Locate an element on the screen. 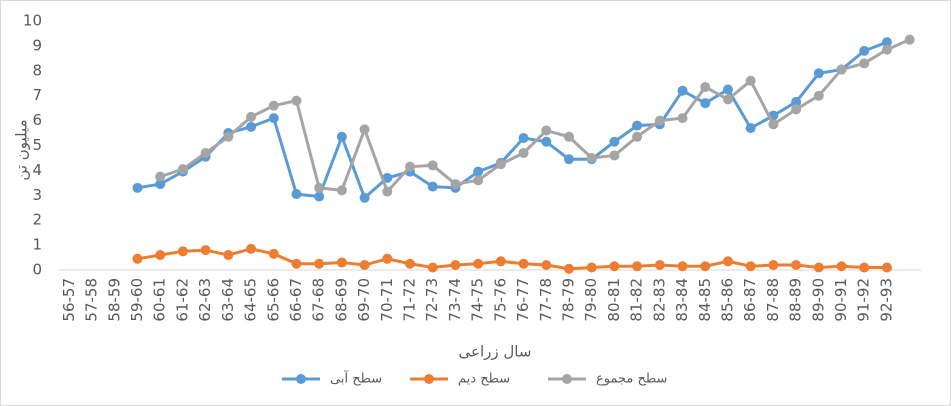 This screenshot has width=951, height=406. x-tick-label: 78-79 is located at coordinates (568, 300).